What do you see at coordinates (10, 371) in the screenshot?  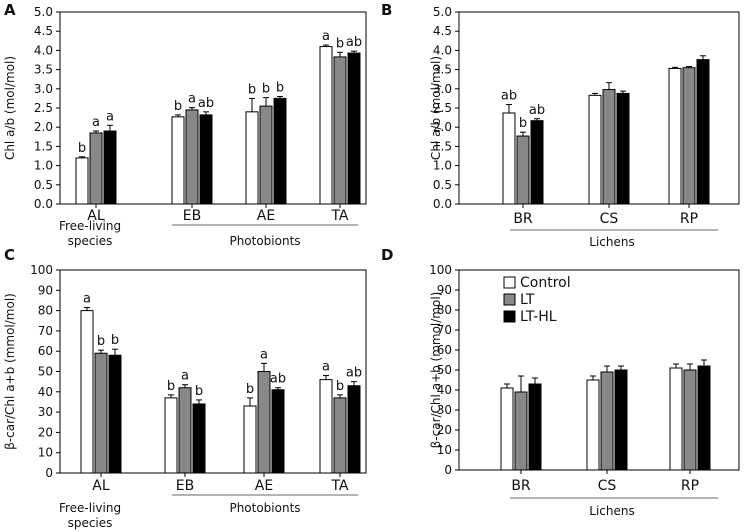 I see `panel-c-y-axis-label: β-car/Chl a+b (mmol/mol)` at bounding box center [10, 371].